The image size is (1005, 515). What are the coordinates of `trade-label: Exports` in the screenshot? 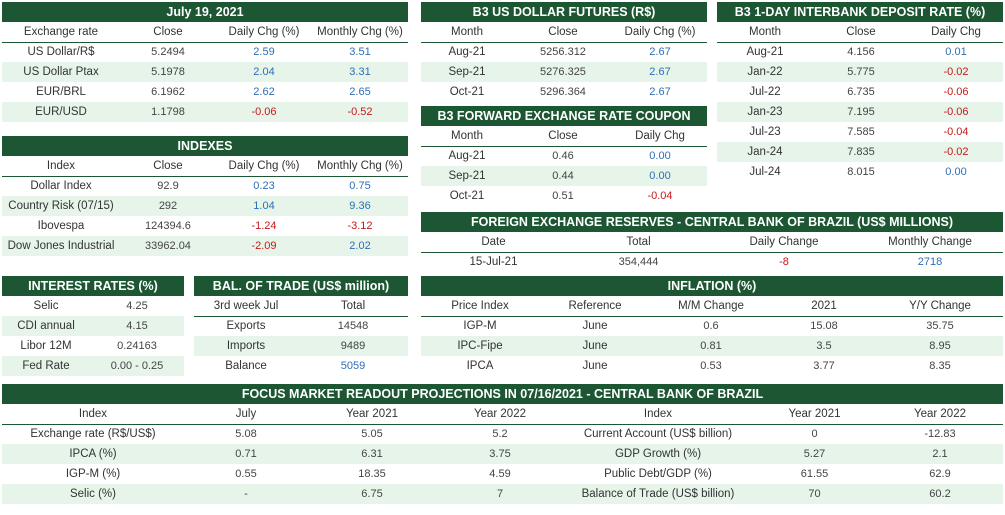 It's located at (246, 326).